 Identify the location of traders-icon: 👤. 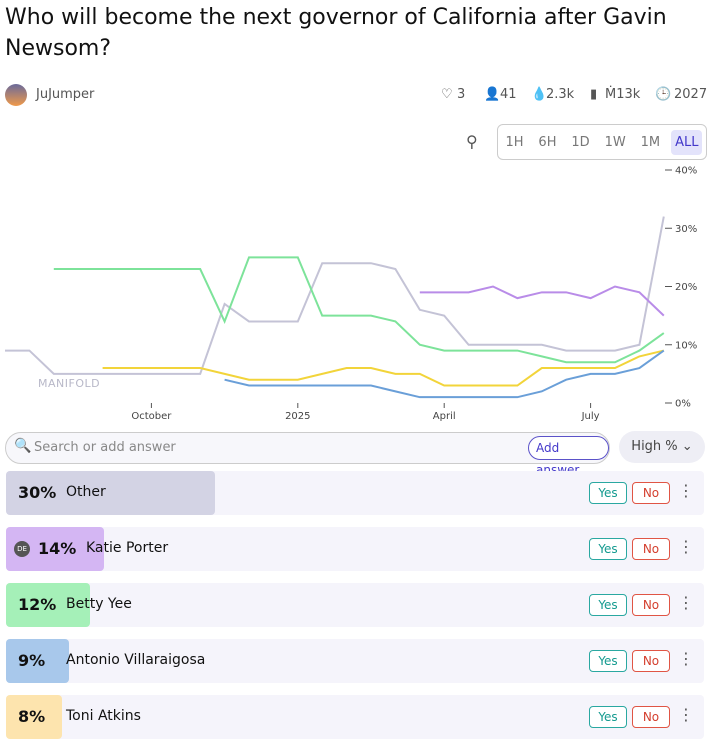
(492, 94).